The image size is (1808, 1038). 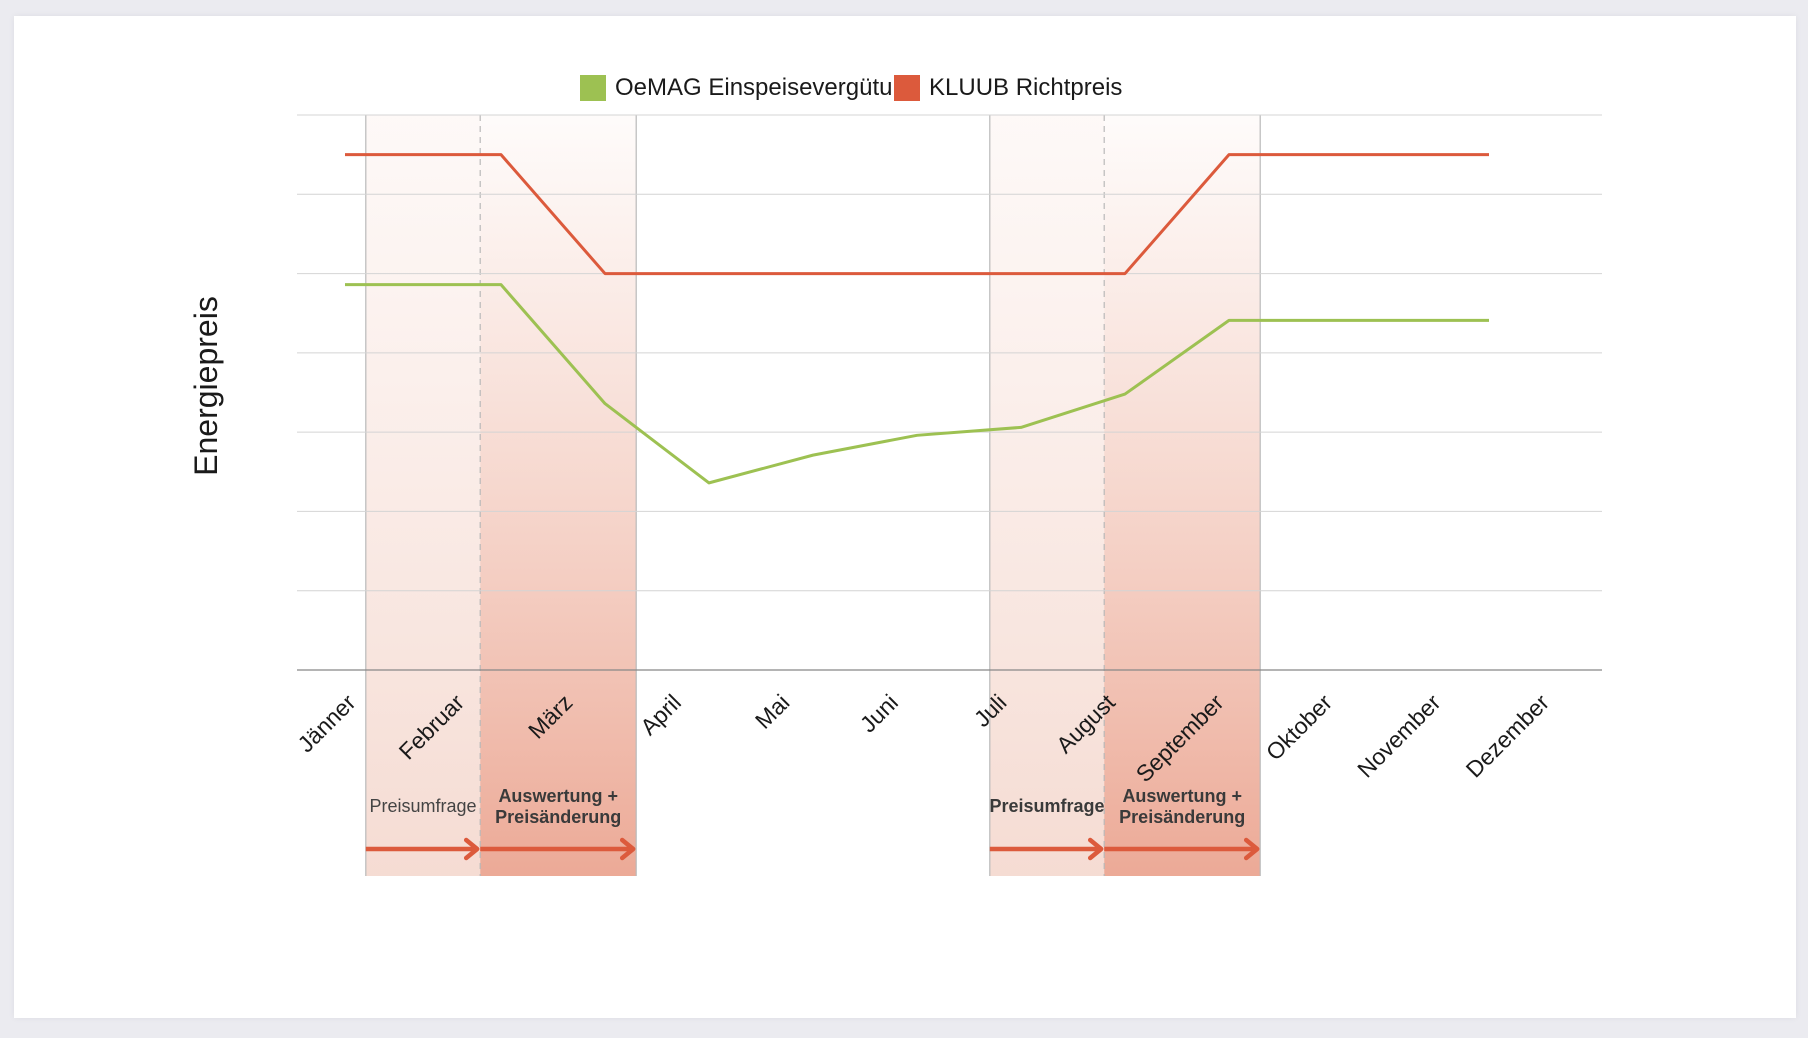 I want to click on x-tick-label: April, so click(x=660, y=714).